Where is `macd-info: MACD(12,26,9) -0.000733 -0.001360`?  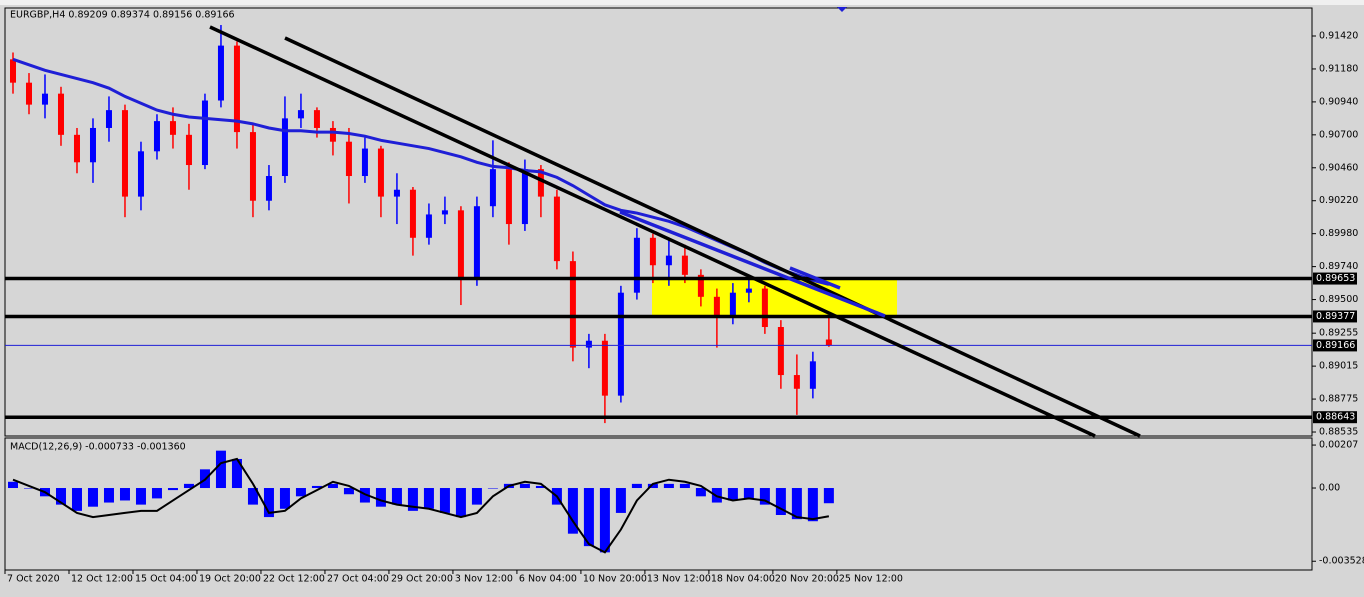
macd-info: MACD(12,26,9) -0.000733 -0.001360 is located at coordinates (98, 447).